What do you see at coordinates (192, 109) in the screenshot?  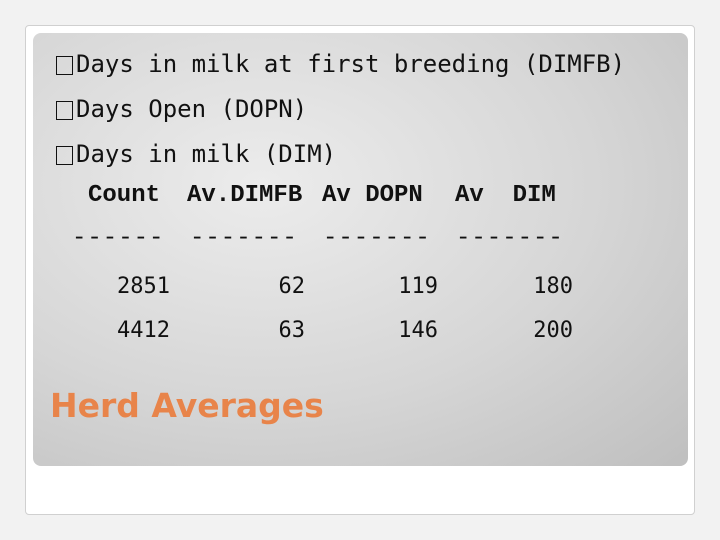 I see `bullet-text: Days Open (DOPN)` at bounding box center [192, 109].